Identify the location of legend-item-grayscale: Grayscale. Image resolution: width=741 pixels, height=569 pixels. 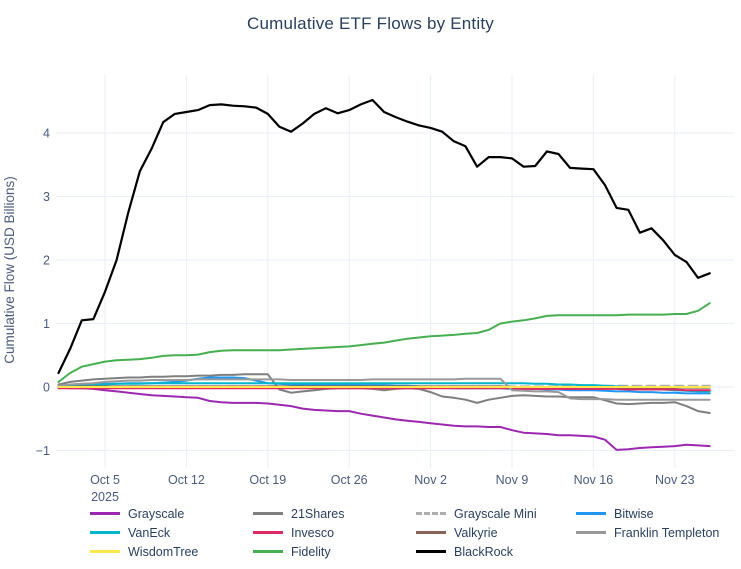
(171, 513).